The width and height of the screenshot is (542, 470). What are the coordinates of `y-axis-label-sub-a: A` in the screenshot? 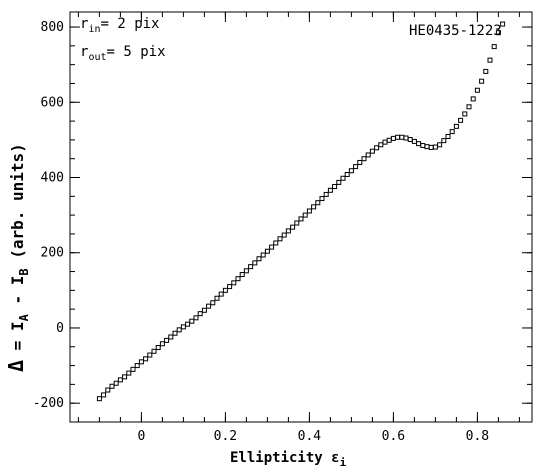 It's located at (24, 317).